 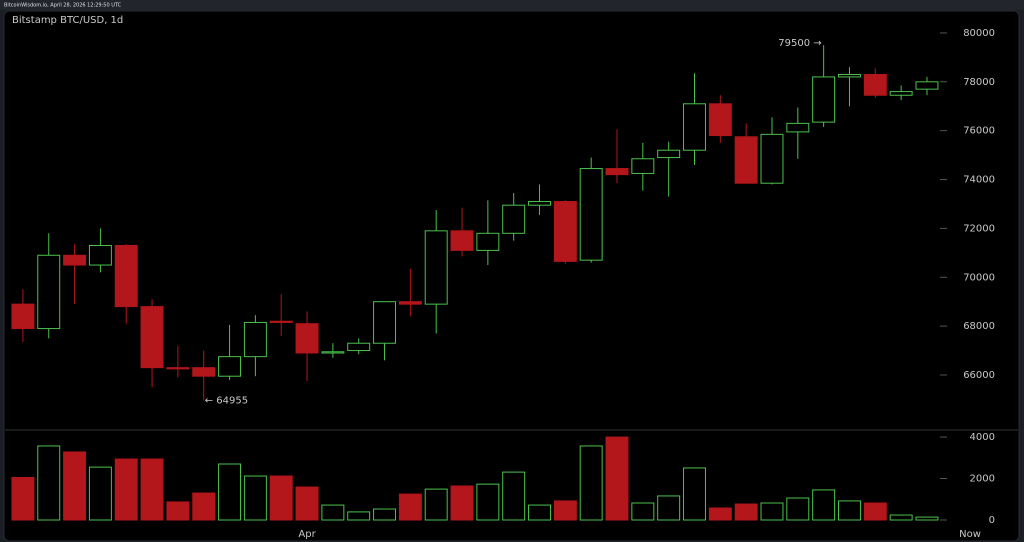 I want to click on y-tick-label: 4000, so click(x=982, y=437).